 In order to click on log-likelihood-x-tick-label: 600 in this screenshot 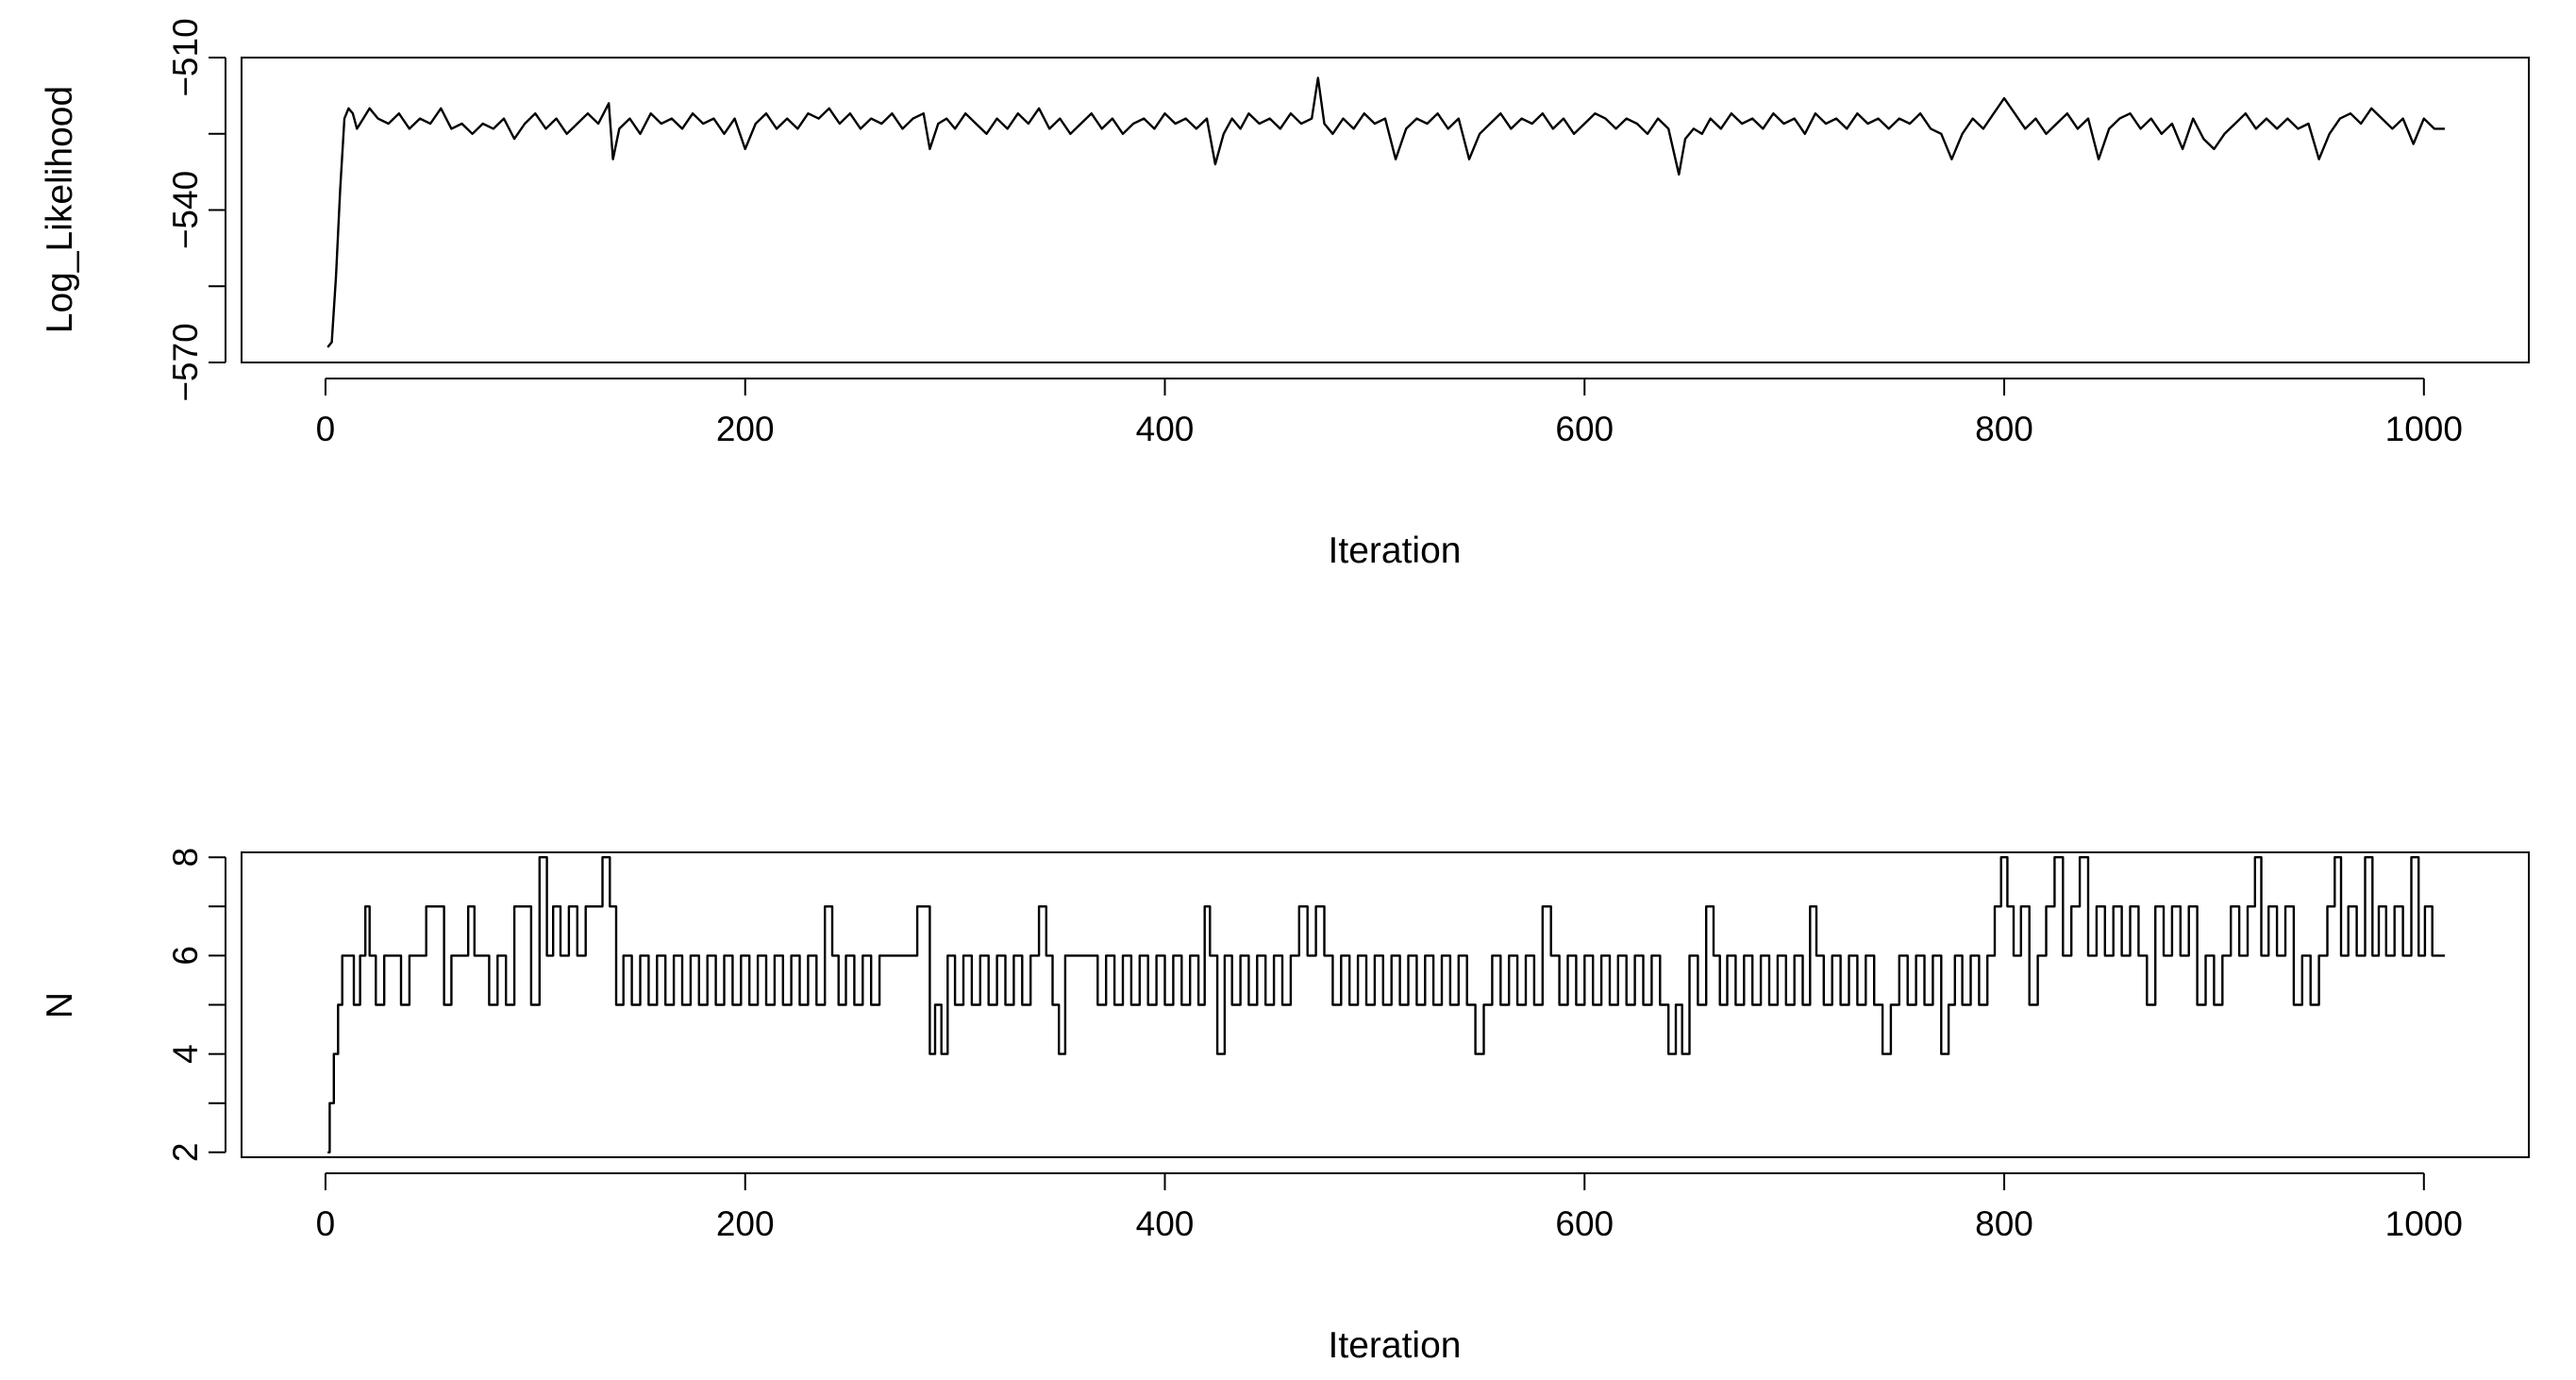, I will do `click(1584, 429)`.